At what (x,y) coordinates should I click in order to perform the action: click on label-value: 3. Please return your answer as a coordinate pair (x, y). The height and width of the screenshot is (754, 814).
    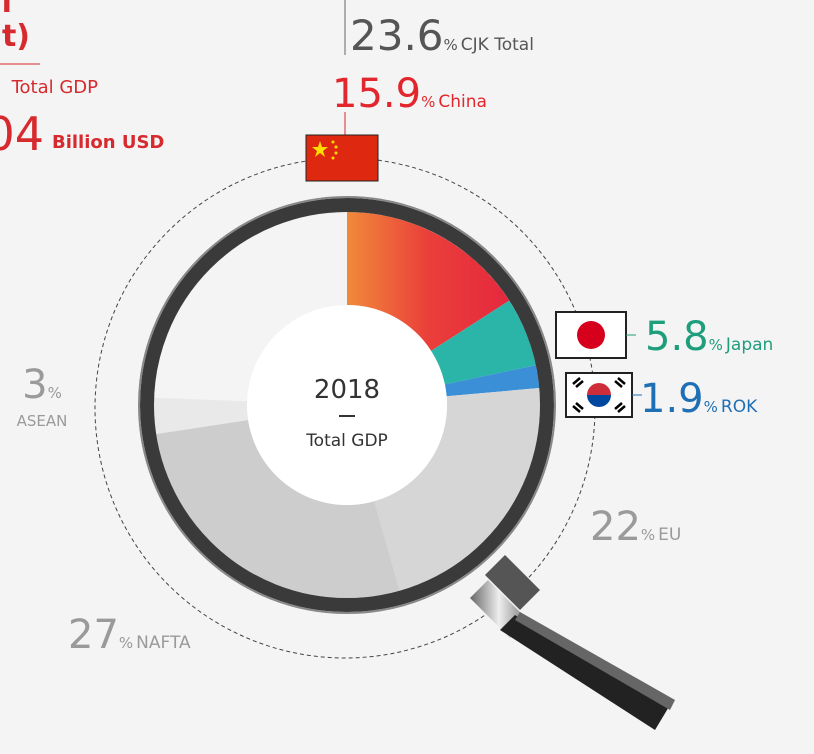
    Looking at the image, I should click on (34, 385).